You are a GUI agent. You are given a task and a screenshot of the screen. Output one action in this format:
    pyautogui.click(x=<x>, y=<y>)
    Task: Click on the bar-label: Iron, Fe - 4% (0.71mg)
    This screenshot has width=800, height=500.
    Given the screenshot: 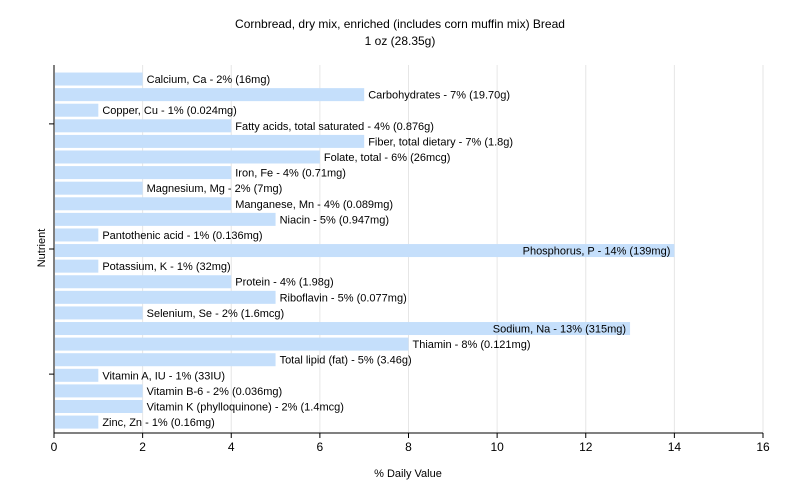 What is the action you would take?
    pyautogui.click(x=290, y=174)
    